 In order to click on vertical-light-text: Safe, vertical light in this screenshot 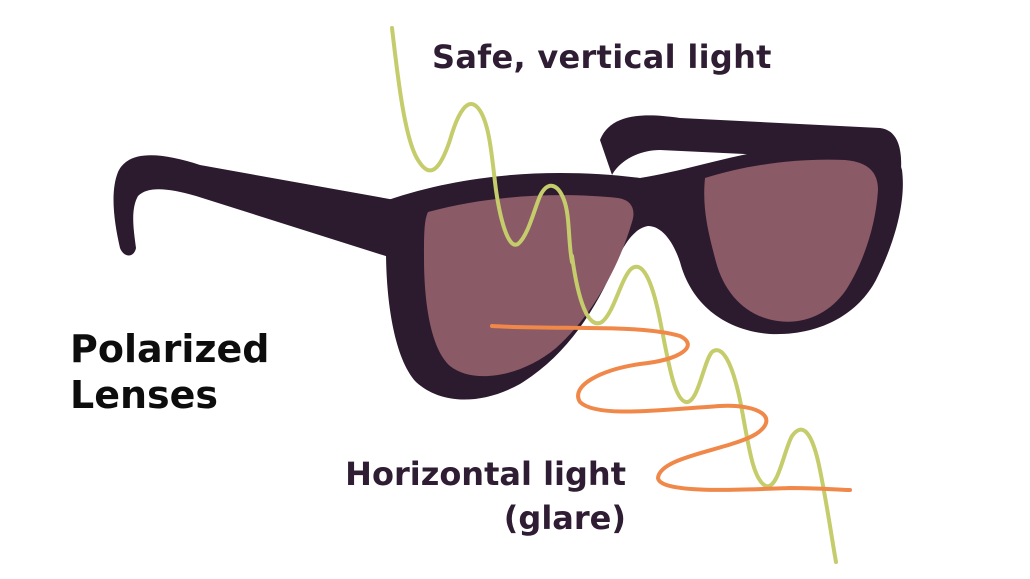, I will do `click(602, 57)`.